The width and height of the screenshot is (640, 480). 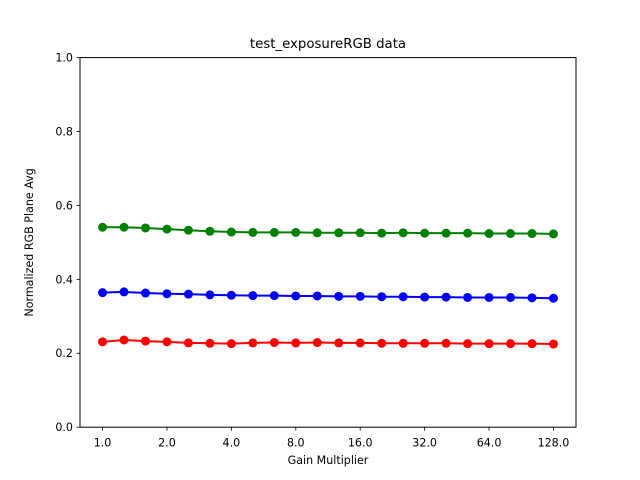 I want to click on x-tick-label: 128.0, so click(x=554, y=443).